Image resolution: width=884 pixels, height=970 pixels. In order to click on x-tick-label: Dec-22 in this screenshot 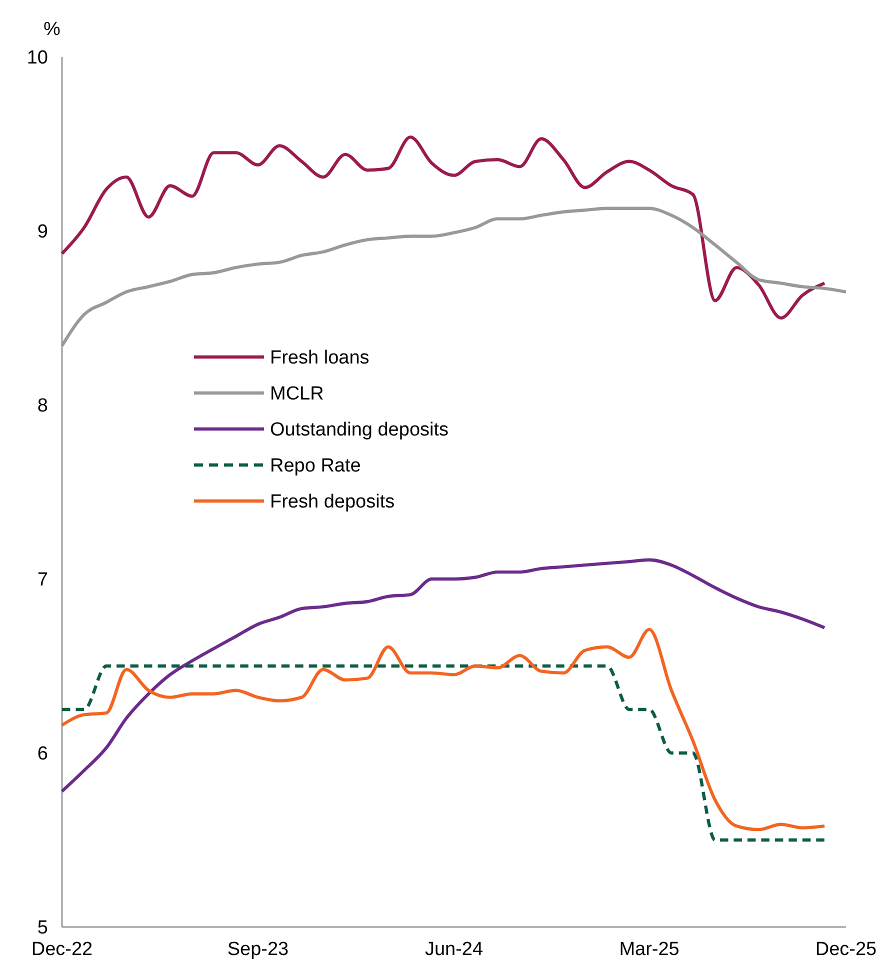, I will do `click(62, 949)`.